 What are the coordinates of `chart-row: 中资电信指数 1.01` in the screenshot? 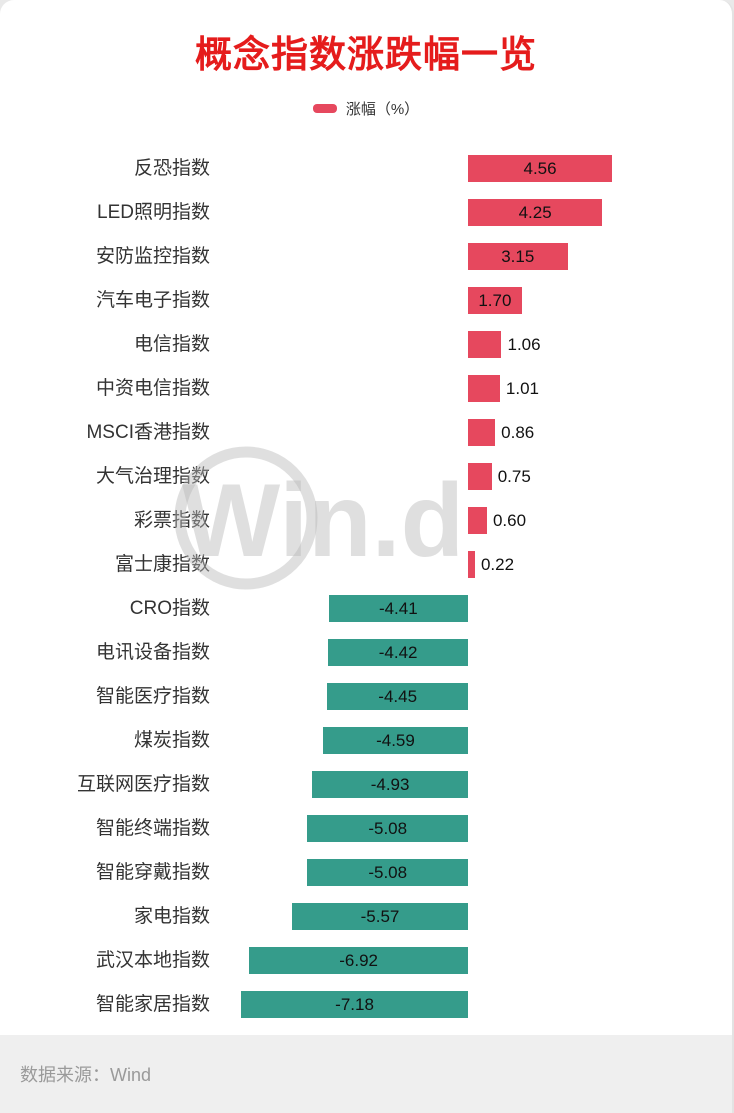 It's located at (366, 389).